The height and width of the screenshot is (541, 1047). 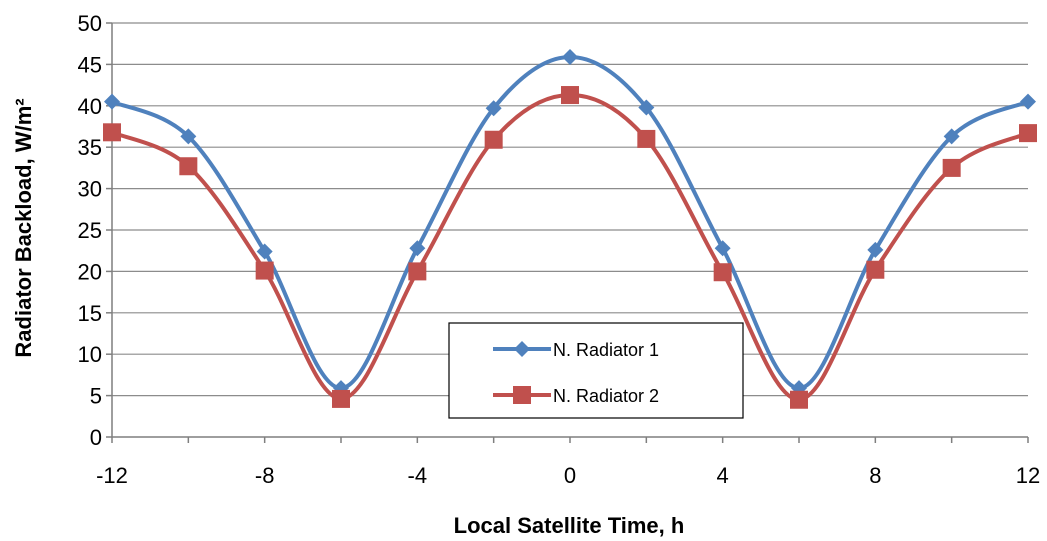 I want to click on y-tick-label: 45, so click(x=90, y=64).